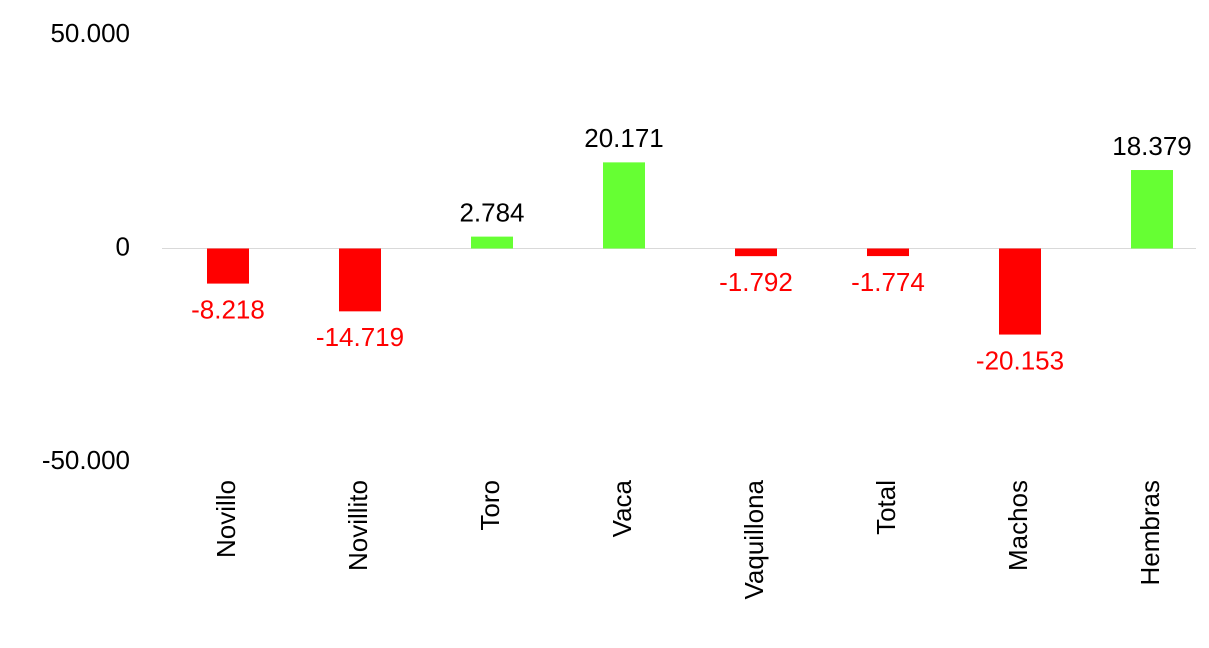 This screenshot has width=1209, height=648. Describe the element at coordinates (228, 309) in the screenshot. I see `data-label: -8.218` at that location.